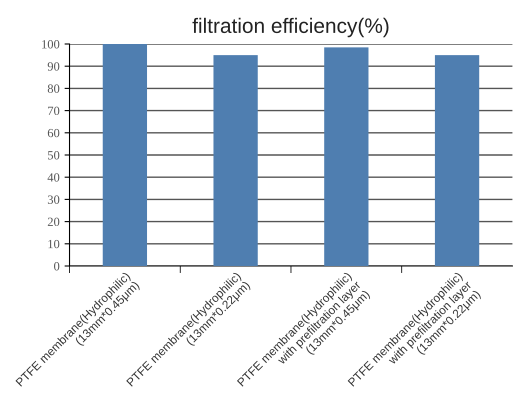 The image size is (515, 400). Describe the element at coordinates (290, 28) in the screenshot. I see `chart-title: filtration efficiency(%)` at that location.